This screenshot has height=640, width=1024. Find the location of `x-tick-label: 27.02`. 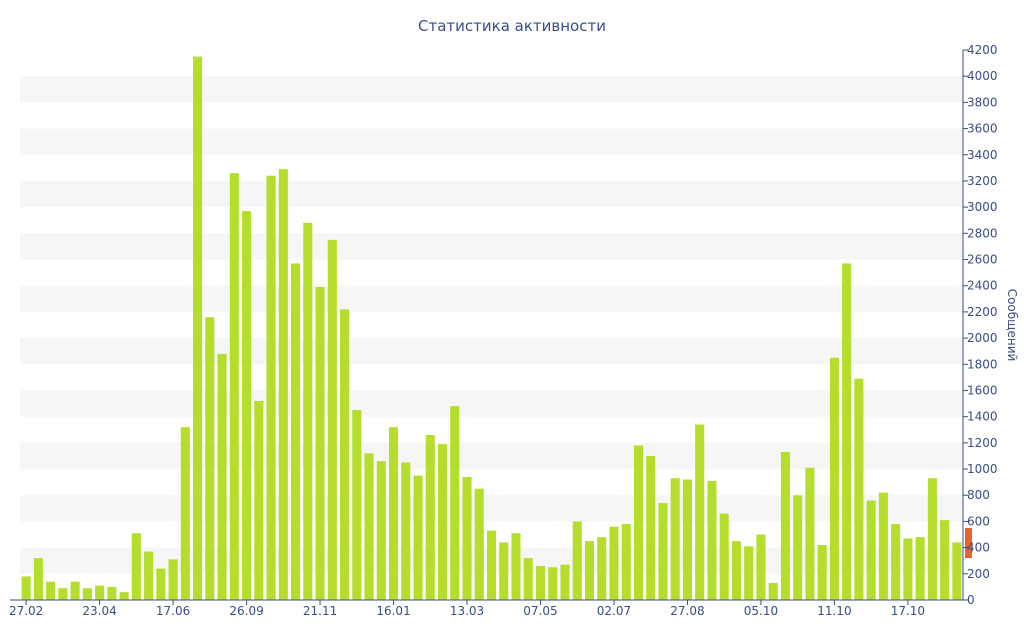

x-tick-label: 27.02 is located at coordinates (26, 611).